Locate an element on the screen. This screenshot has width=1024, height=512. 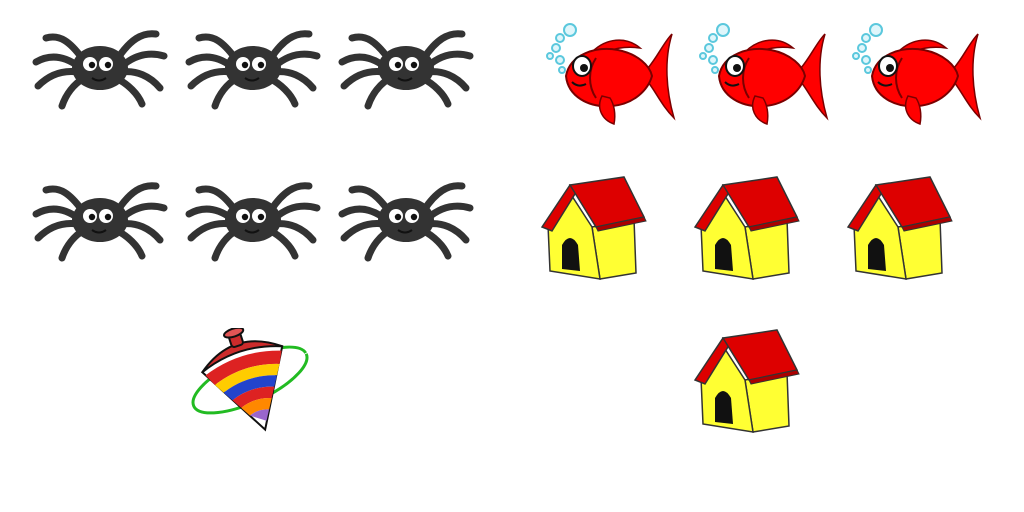
spinning-top-icon is located at coordinates (250, 383).